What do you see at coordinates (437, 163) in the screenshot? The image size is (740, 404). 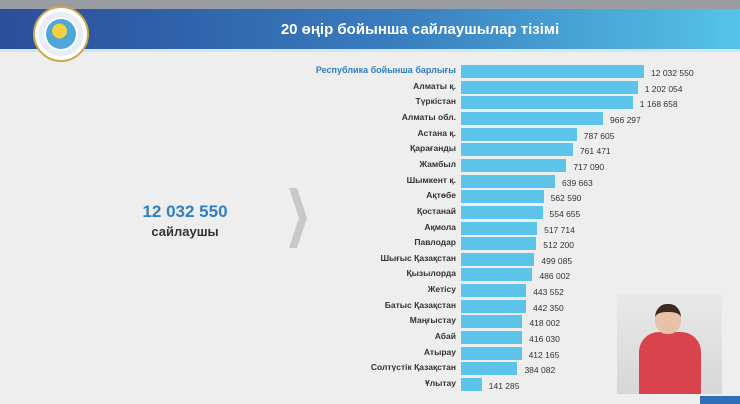 I see `category-label: Жамбыл` at bounding box center [437, 163].